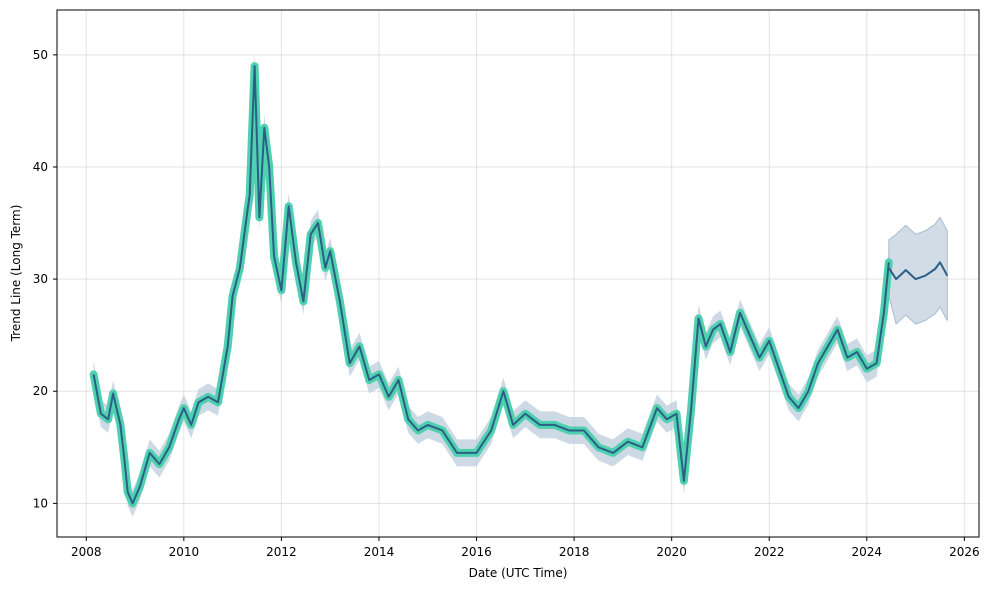 This screenshot has height=590, width=987. I want to click on x-tick-label: 2022, so click(769, 552).